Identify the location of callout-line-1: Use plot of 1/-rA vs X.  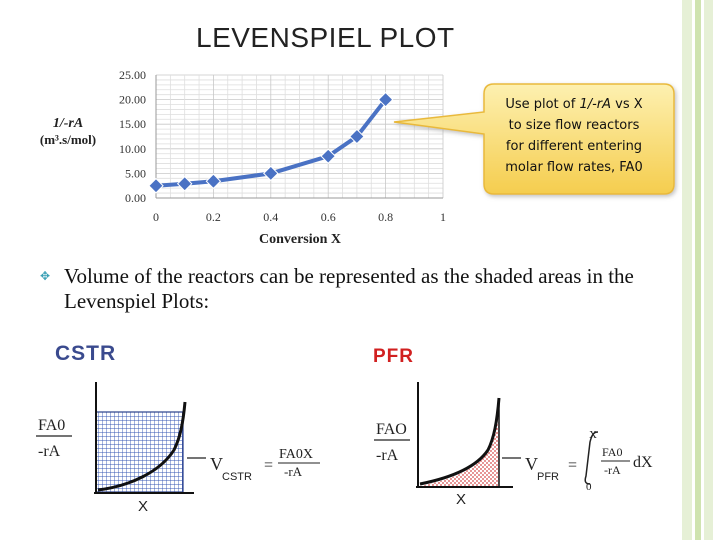
(574, 104).